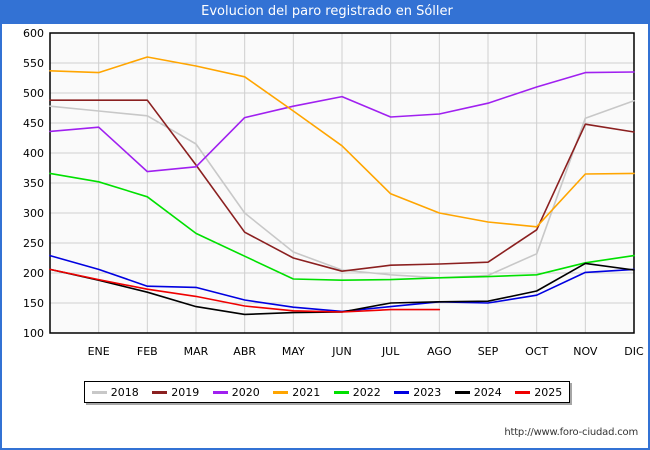  What do you see at coordinates (33, 63) in the screenshot?
I see `y-axis-tick-label: 550` at bounding box center [33, 63].